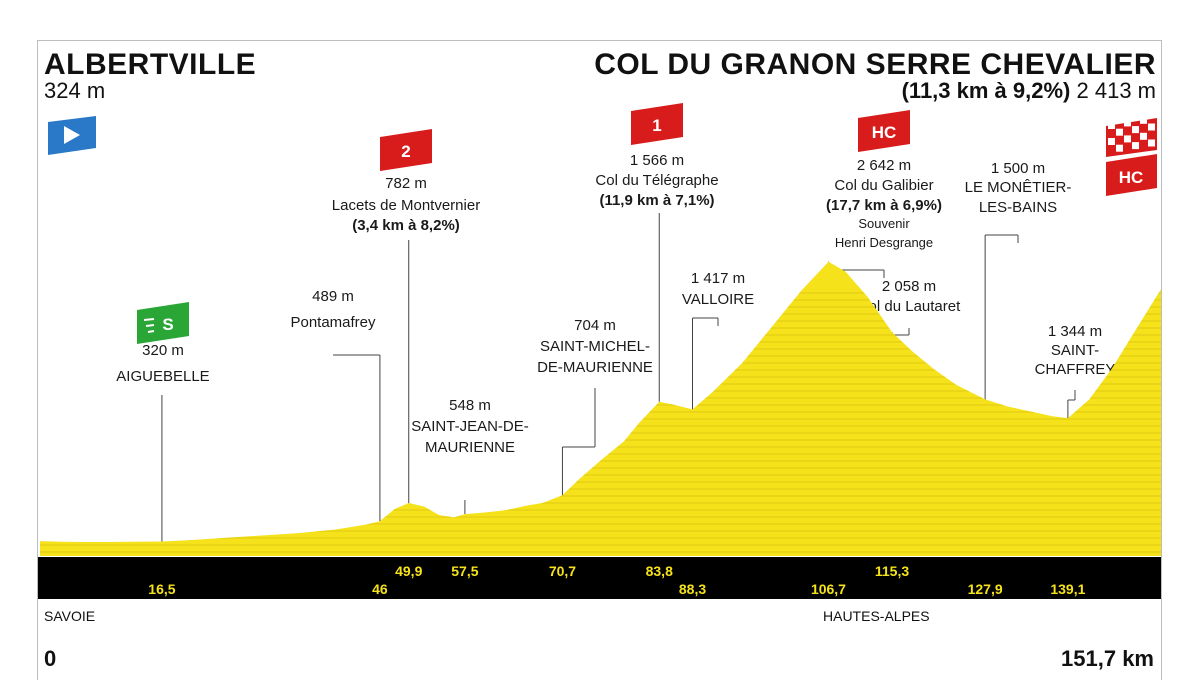 The height and width of the screenshot is (680, 1200). What do you see at coordinates (986, 90) in the screenshot?
I see `finish-climb: (11,3 km à 9,2%)` at bounding box center [986, 90].